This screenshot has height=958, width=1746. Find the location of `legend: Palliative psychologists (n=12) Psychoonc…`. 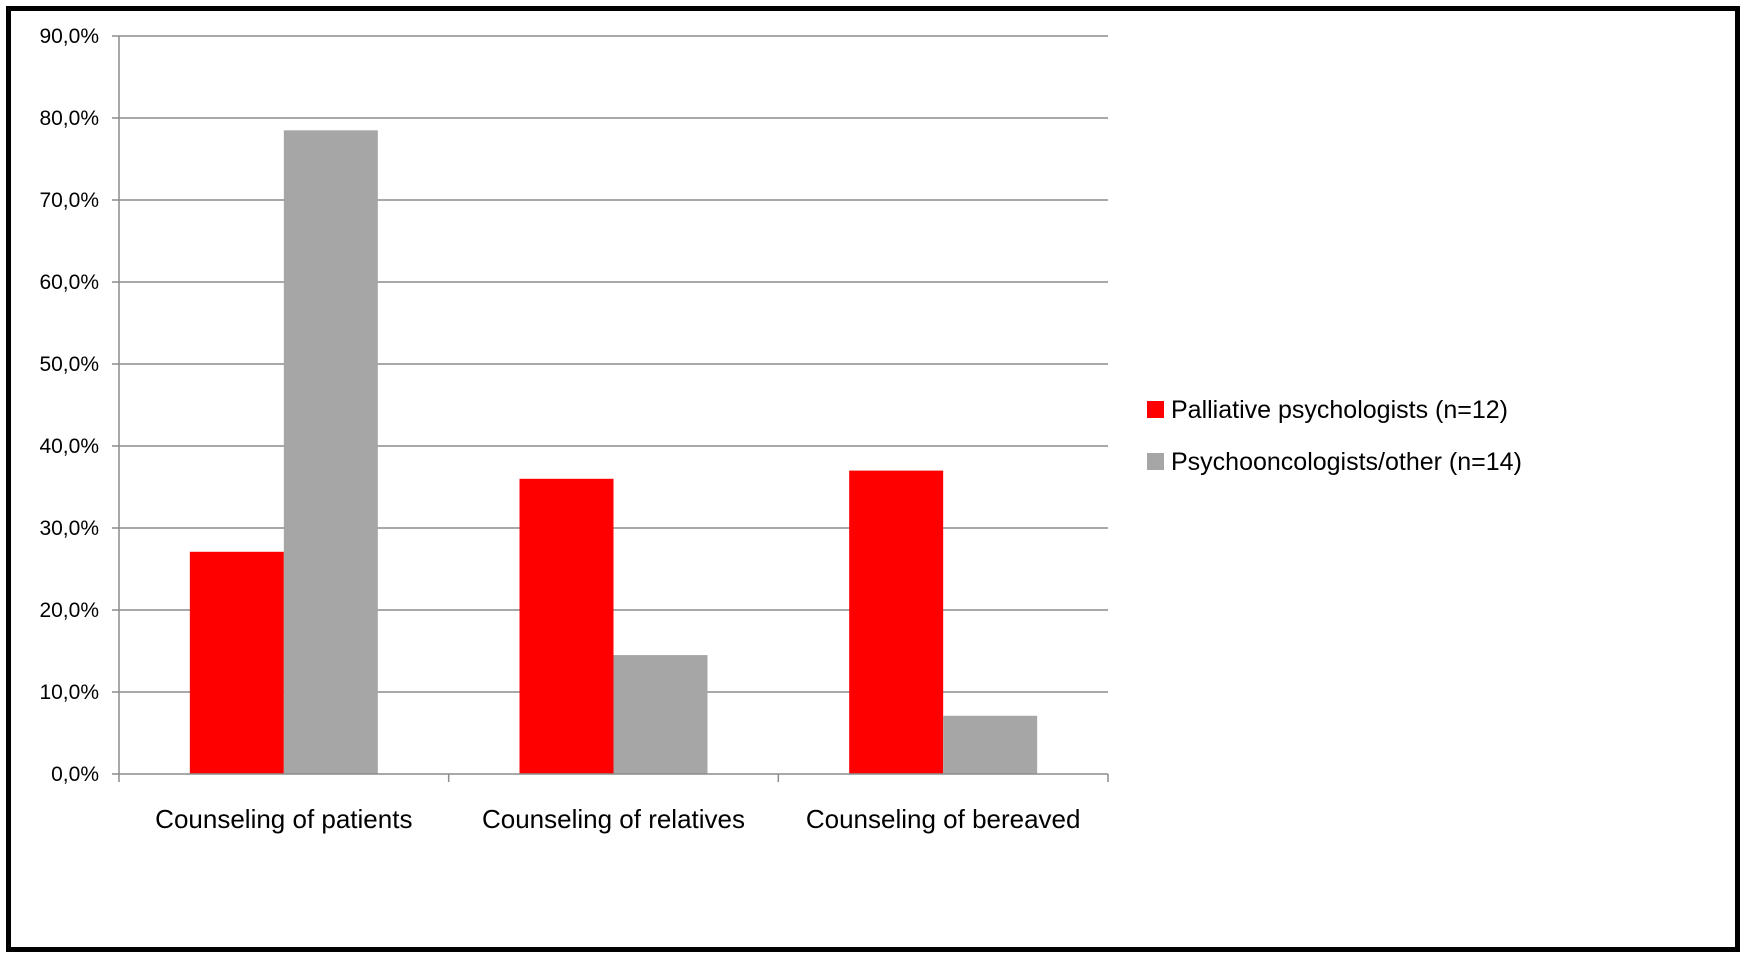

legend: Palliative psychologists (n=12) Psychoonc… is located at coordinates (1334, 436).